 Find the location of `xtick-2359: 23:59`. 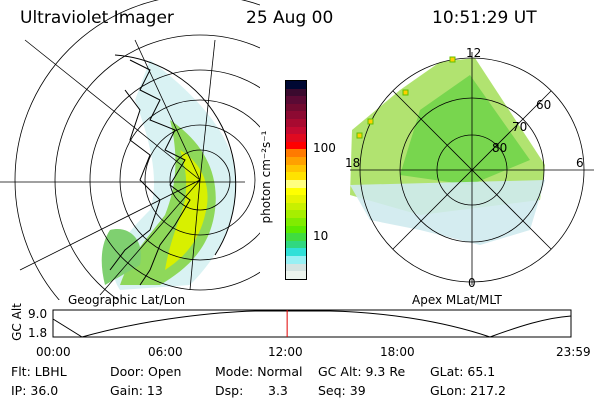

xtick-2359: 23:59 is located at coordinates (573, 352).